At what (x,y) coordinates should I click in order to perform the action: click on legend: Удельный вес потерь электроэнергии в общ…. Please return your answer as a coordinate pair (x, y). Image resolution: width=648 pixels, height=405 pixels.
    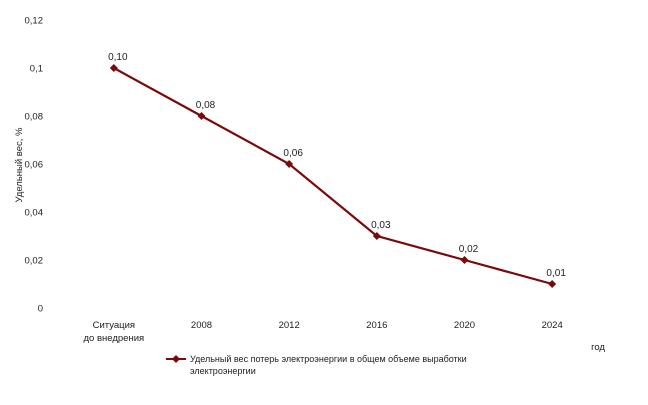
    Looking at the image, I should click on (316, 365).